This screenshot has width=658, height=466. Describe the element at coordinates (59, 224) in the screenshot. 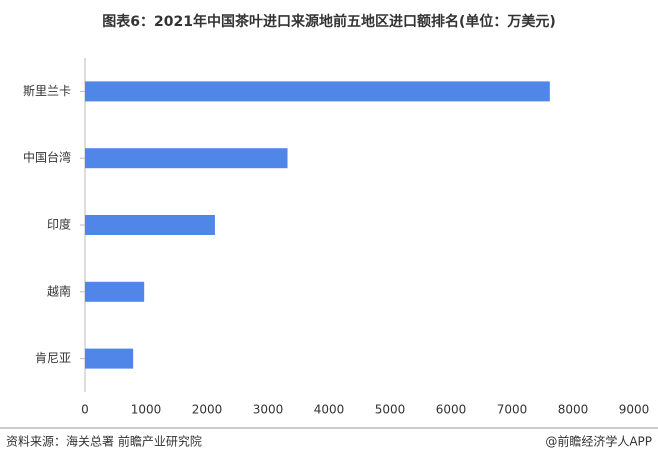

I see `y-tick-label: 印度` at that location.